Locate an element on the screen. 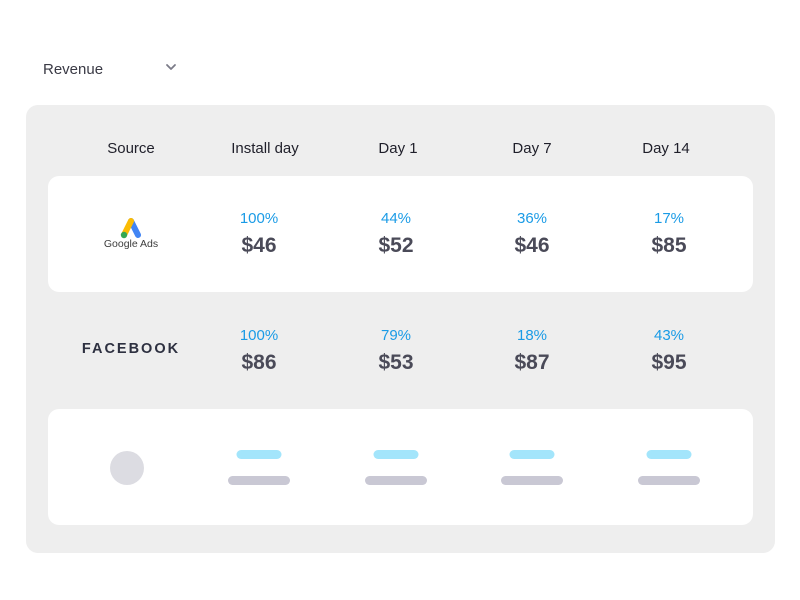 This screenshot has height=600, width=800. retention-percent: 36% is located at coordinates (532, 218).